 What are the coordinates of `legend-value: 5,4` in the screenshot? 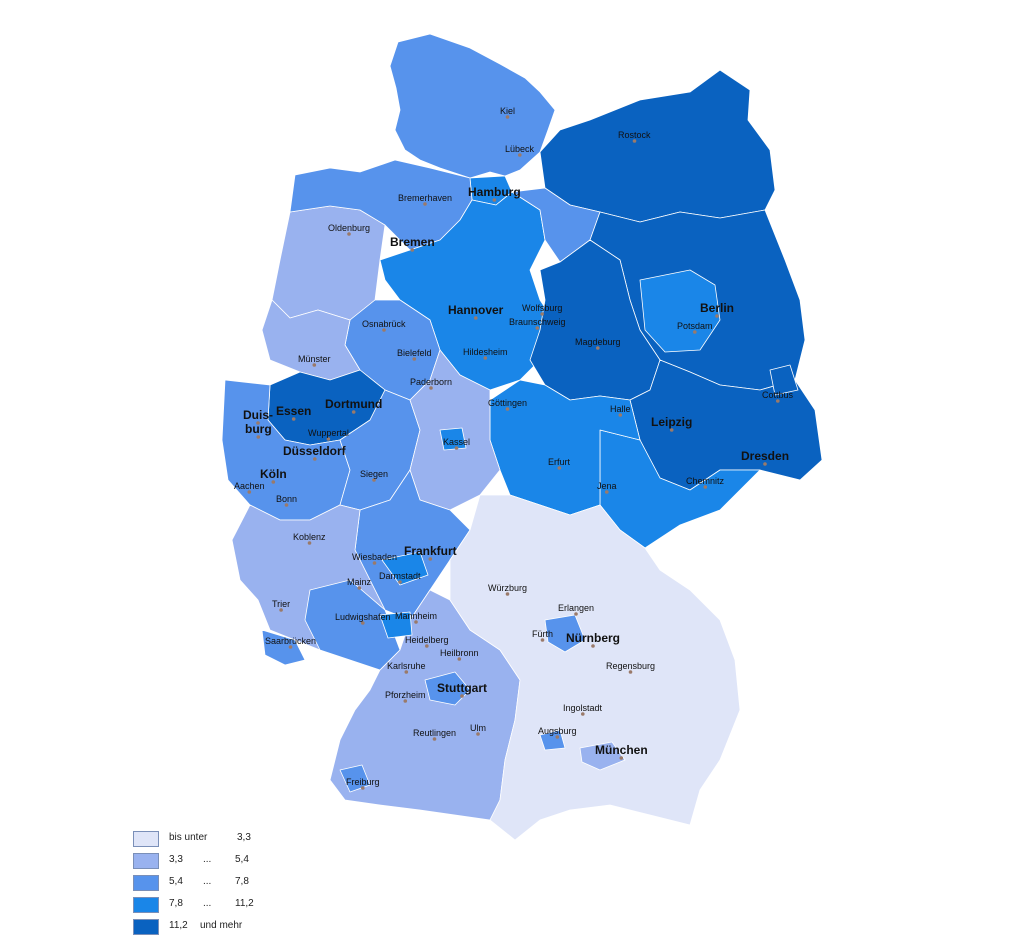 It's located at (242, 859).